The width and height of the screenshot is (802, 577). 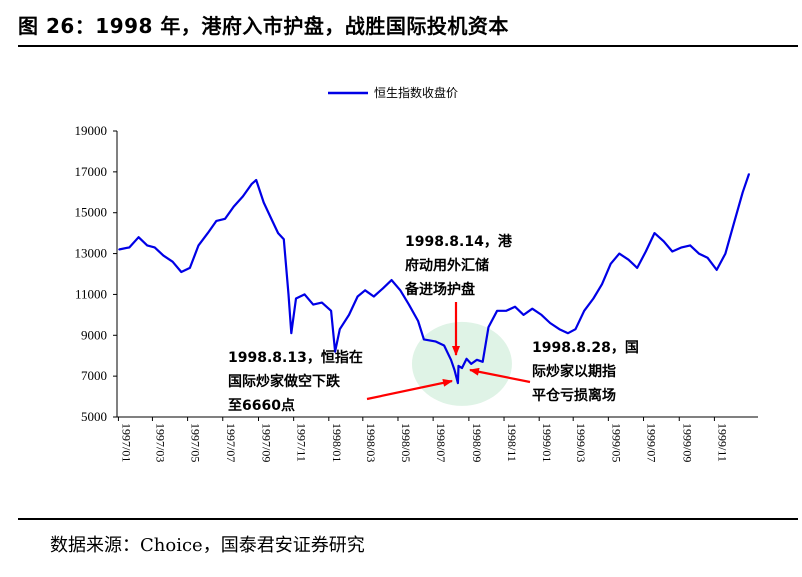 What do you see at coordinates (91, 171) in the screenshot?
I see `y-tick-label: 17000` at bounding box center [91, 171].